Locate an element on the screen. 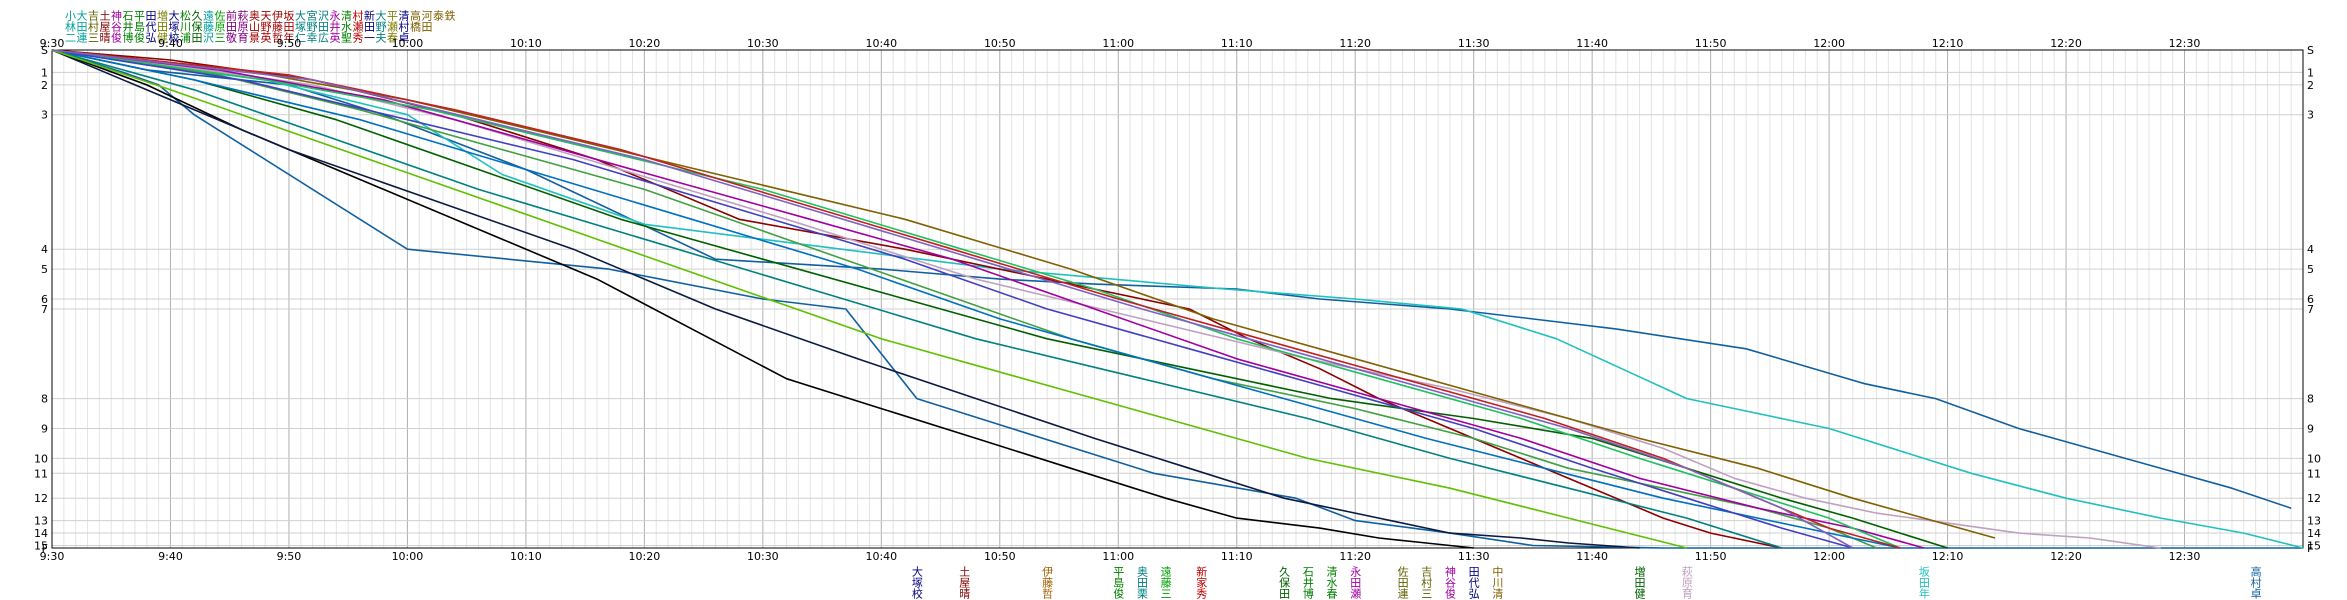 Image resolution: width=2347 pixels, height=600 pixels. y-tick-label-left: 7 is located at coordinates (44, 309).